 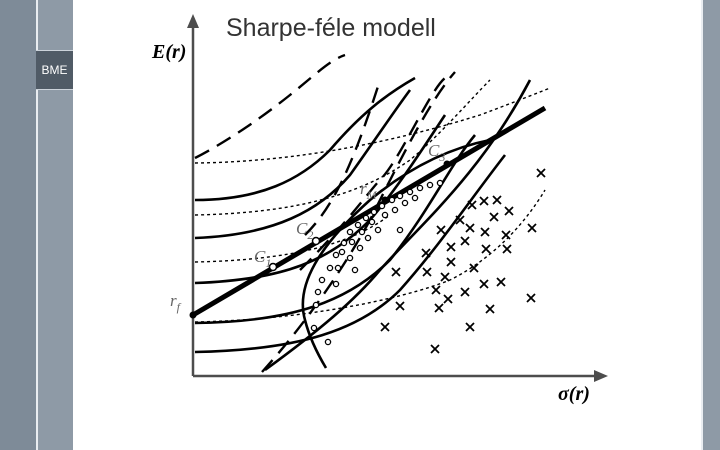 I want to click on c3-point, so click(x=447, y=164).